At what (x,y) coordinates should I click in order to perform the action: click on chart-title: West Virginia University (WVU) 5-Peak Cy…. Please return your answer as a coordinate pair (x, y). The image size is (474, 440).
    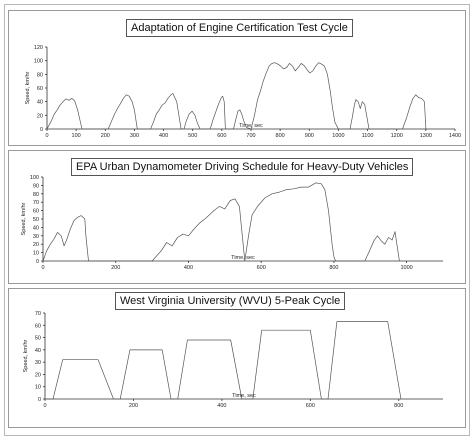
    Looking at the image, I should click on (230, 301).